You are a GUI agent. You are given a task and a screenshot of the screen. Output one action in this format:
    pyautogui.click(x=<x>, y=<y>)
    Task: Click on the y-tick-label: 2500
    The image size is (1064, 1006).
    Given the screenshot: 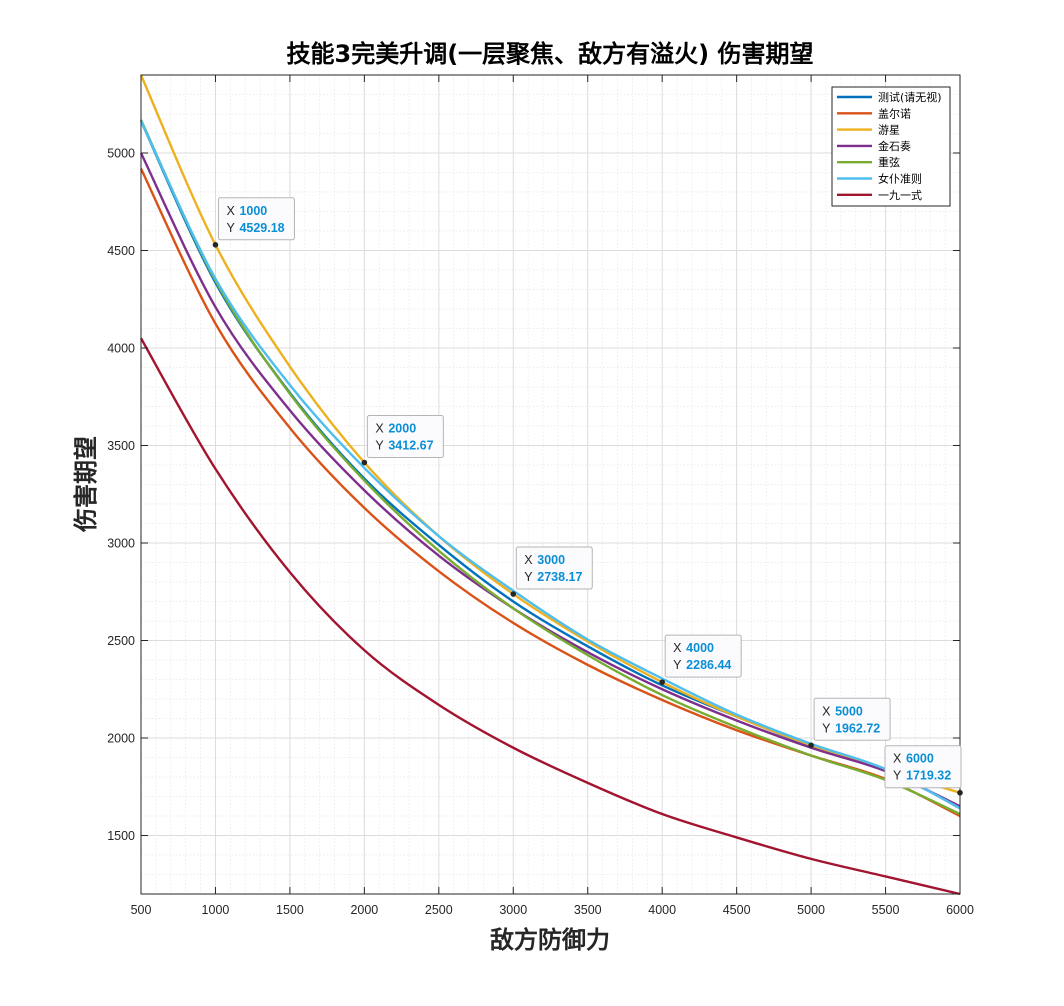 What is the action you would take?
    pyautogui.click(x=121, y=641)
    